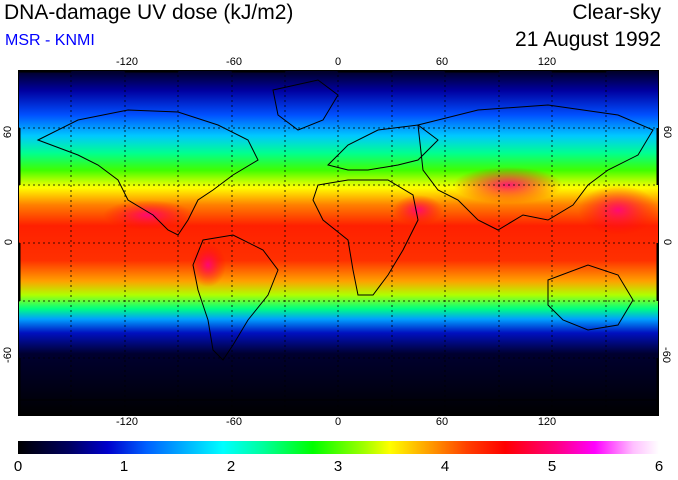 This screenshot has width=678, height=480. What do you see at coordinates (231, 466) in the screenshot?
I see `colorbar-label: 2` at bounding box center [231, 466].